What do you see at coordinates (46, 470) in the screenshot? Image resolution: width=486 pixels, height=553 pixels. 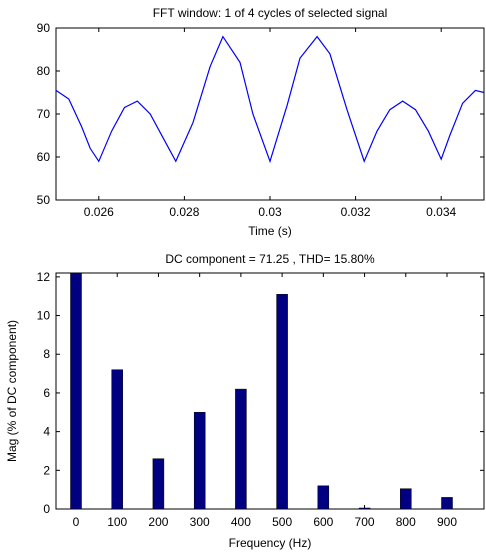 I see `fft-y-tick-label: 2` at bounding box center [46, 470].